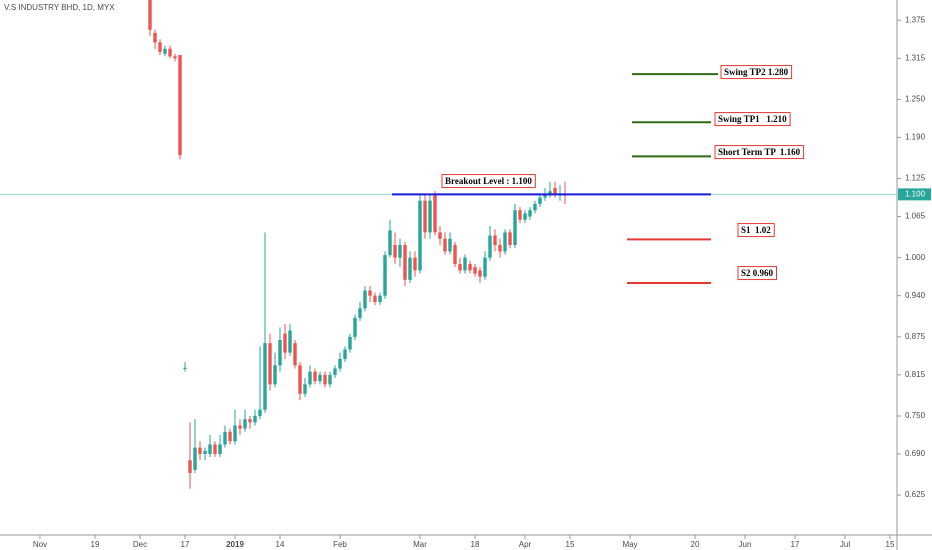  What do you see at coordinates (915, 99) in the screenshot?
I see `y-tick-label: 1.250` at bounding box center [915, 99].